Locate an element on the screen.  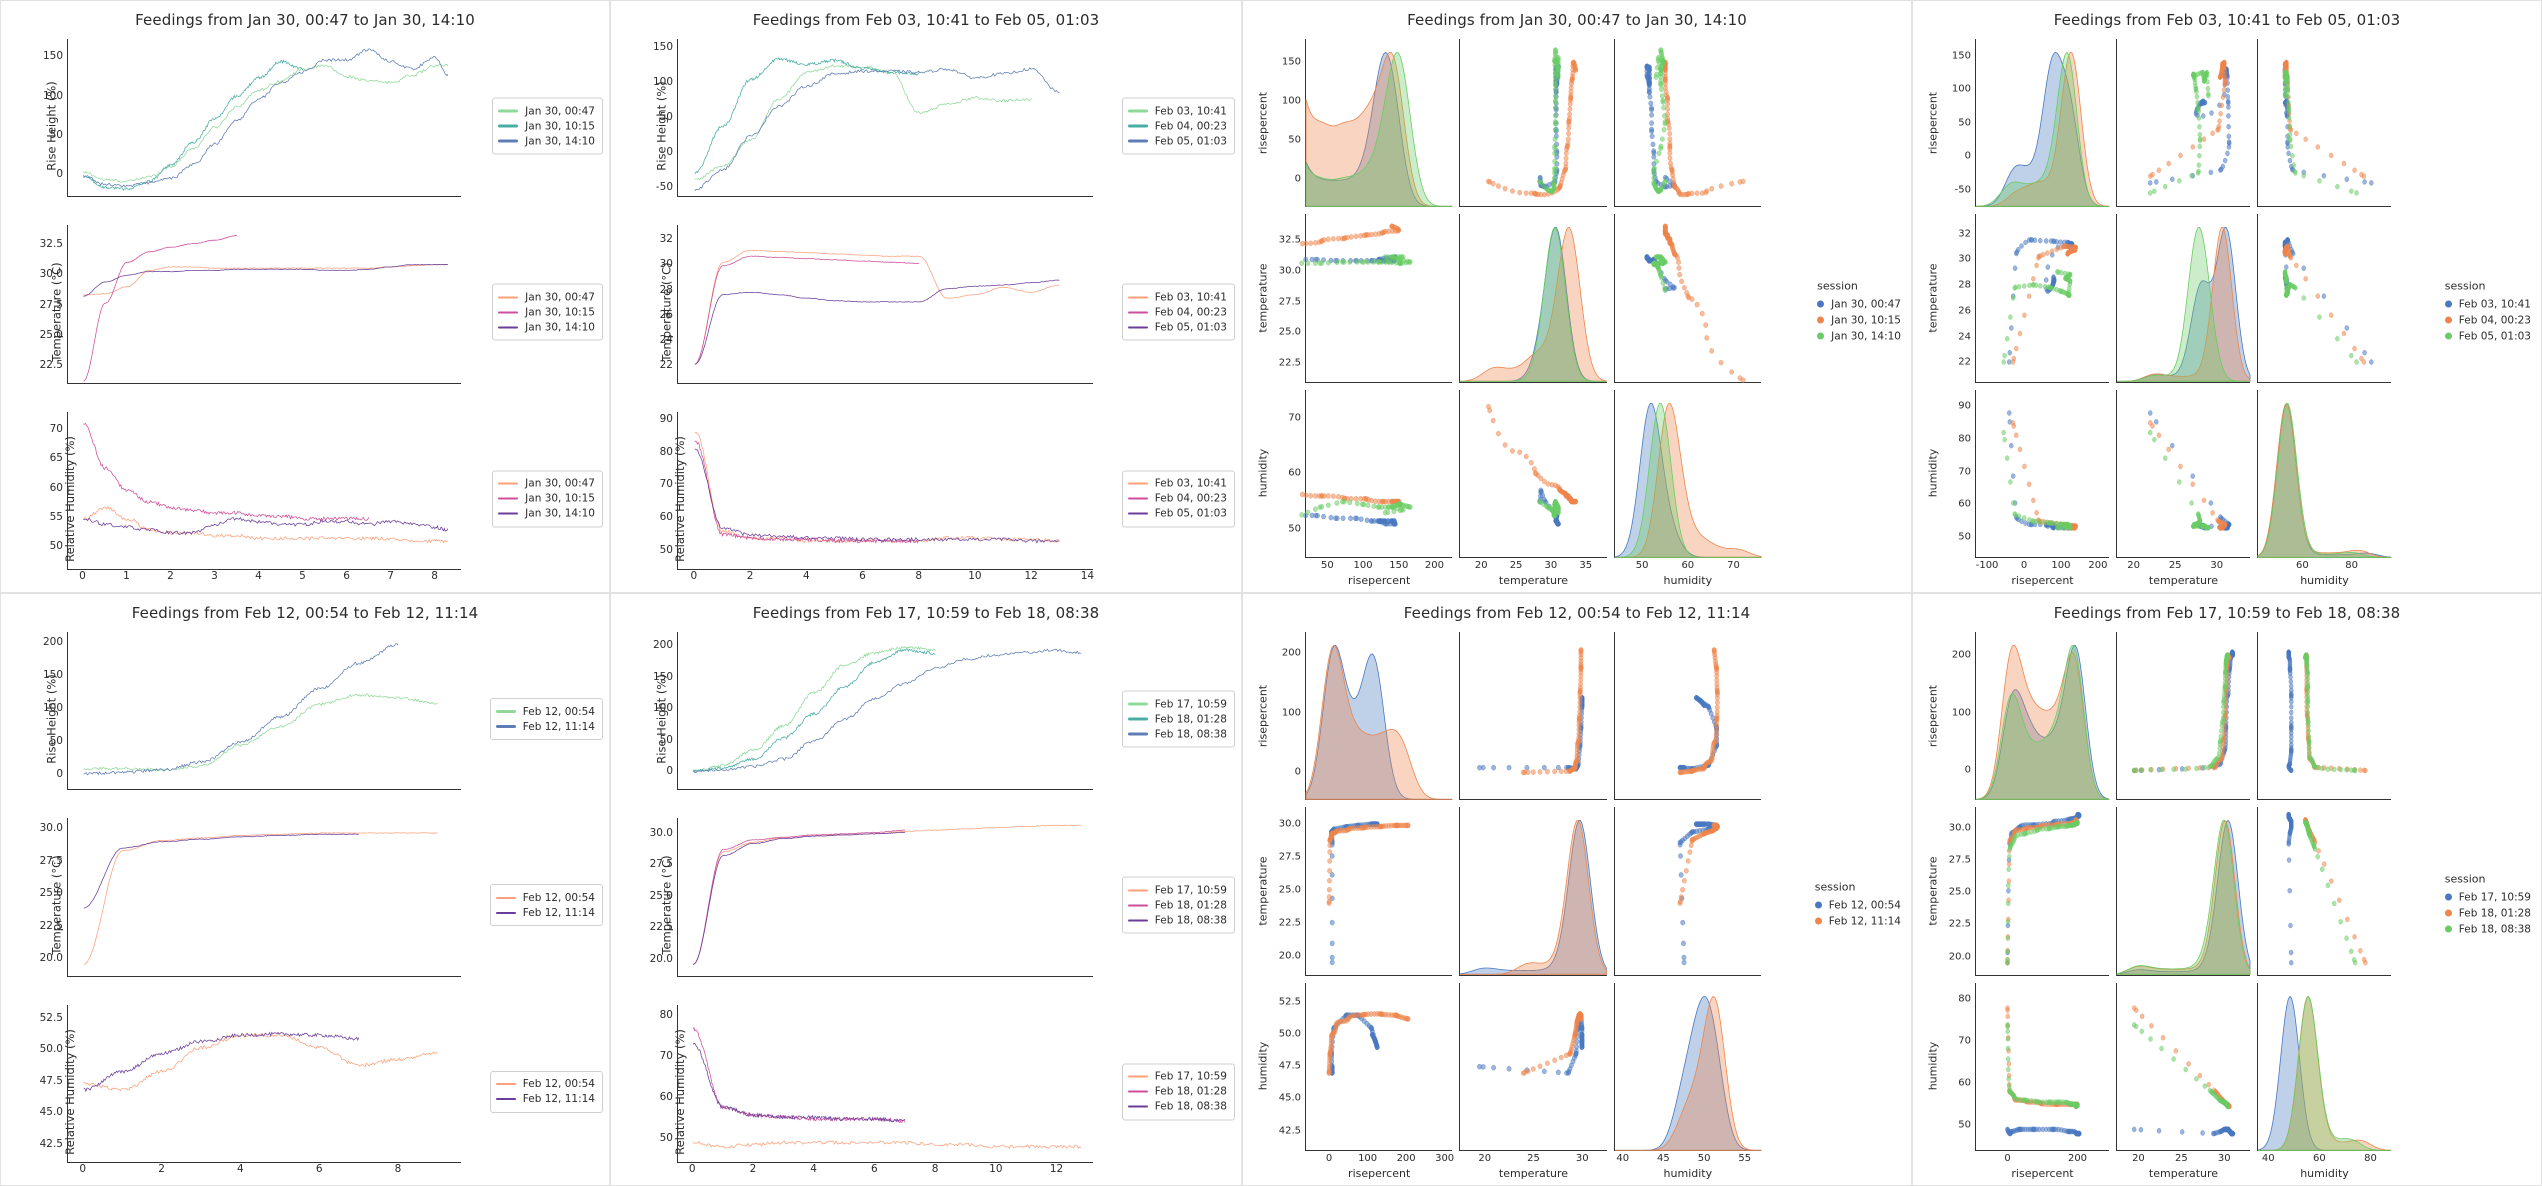
pairplot-cell-humidity-vs-humidity: 40 45 50 55 humidity is located at coordinates (1687, 1081).